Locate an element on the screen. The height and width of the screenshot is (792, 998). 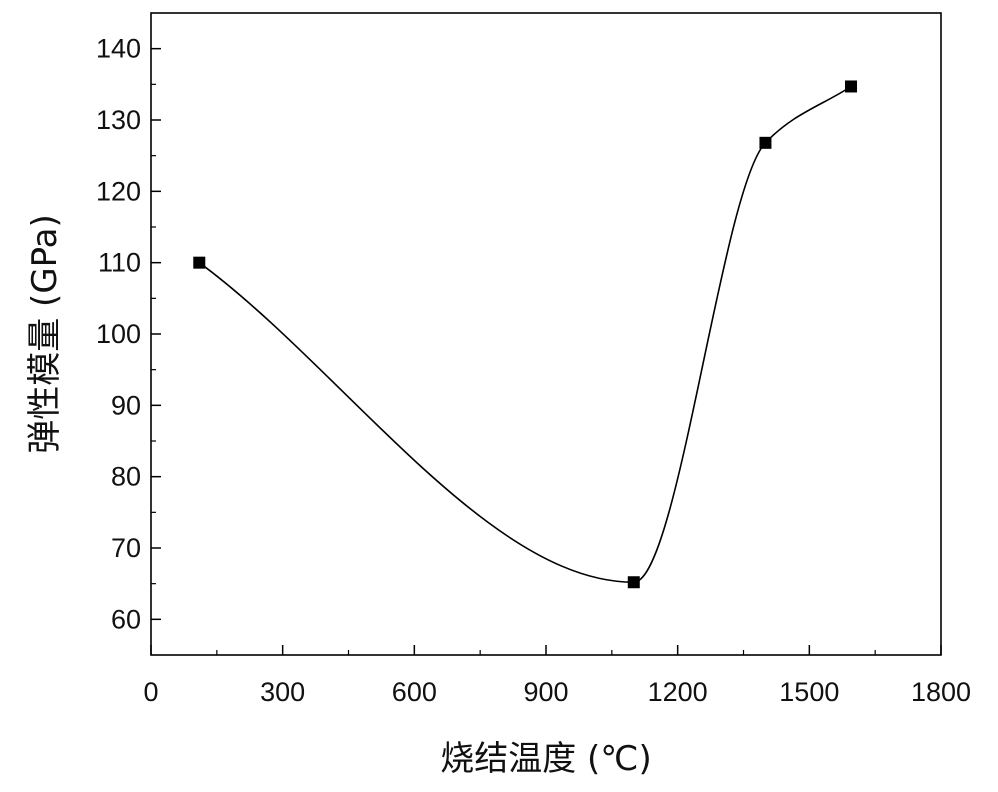
x-tick-label: 300 is located at coordinates (282, 692).